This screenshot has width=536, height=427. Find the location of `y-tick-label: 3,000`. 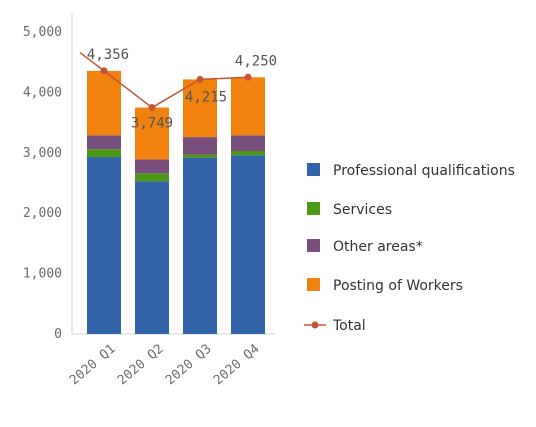

y-tick-label: 3,000 is located at coordinates (42, 153).